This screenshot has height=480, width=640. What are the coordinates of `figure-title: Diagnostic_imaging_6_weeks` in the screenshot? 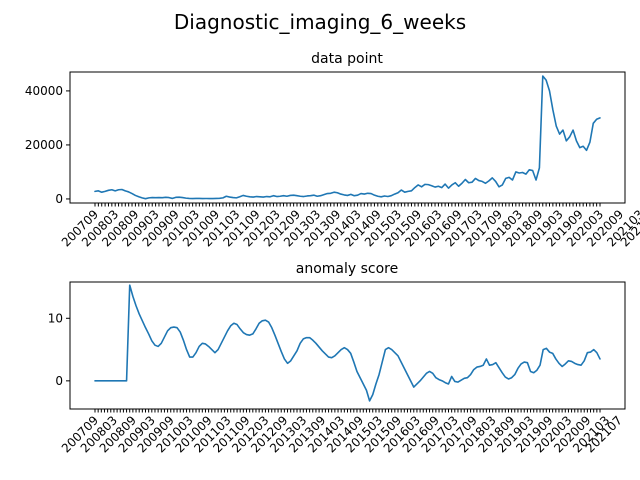 It's located at (320, 22).